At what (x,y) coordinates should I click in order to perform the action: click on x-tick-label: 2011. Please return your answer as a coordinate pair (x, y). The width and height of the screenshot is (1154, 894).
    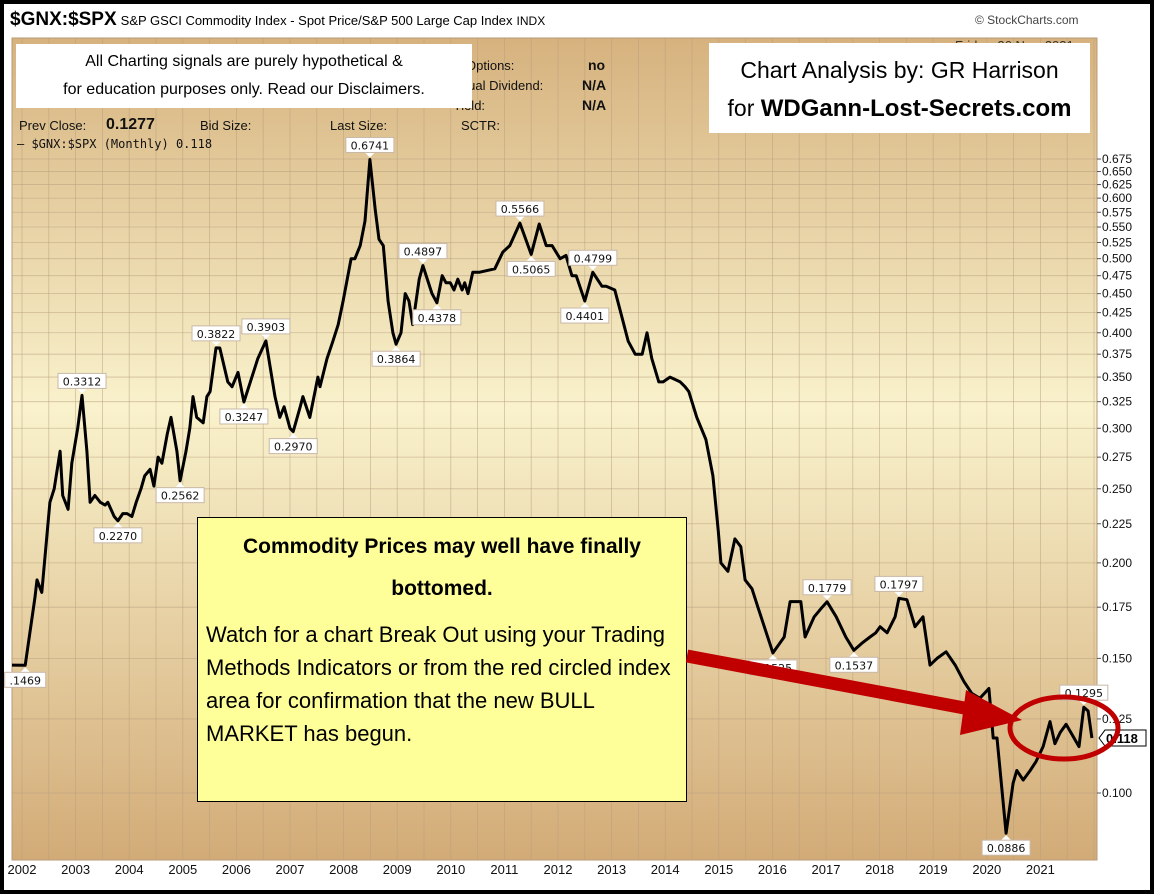
    Looking at the image, I should click on (504, 869).